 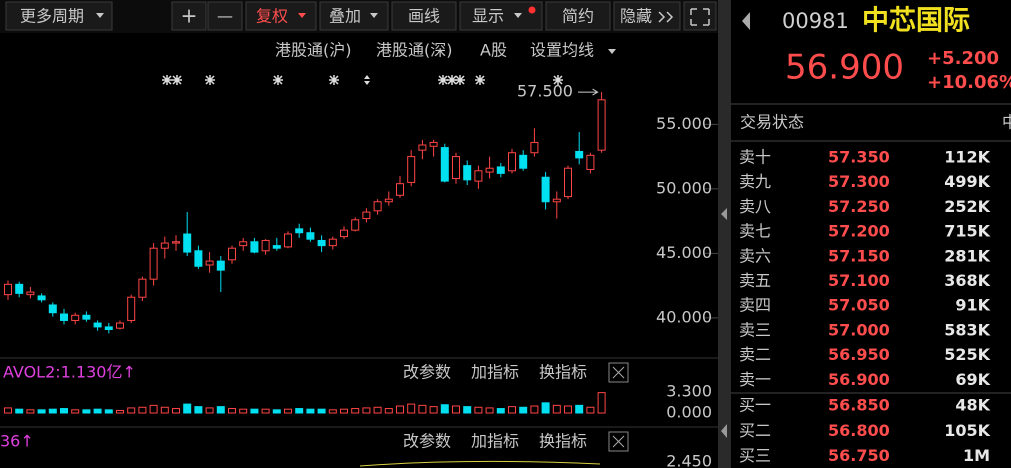 What do you see at coordinates (755, 455) in the screenshot?
I see `level-label: 买三` at bounding box center [755, 455].